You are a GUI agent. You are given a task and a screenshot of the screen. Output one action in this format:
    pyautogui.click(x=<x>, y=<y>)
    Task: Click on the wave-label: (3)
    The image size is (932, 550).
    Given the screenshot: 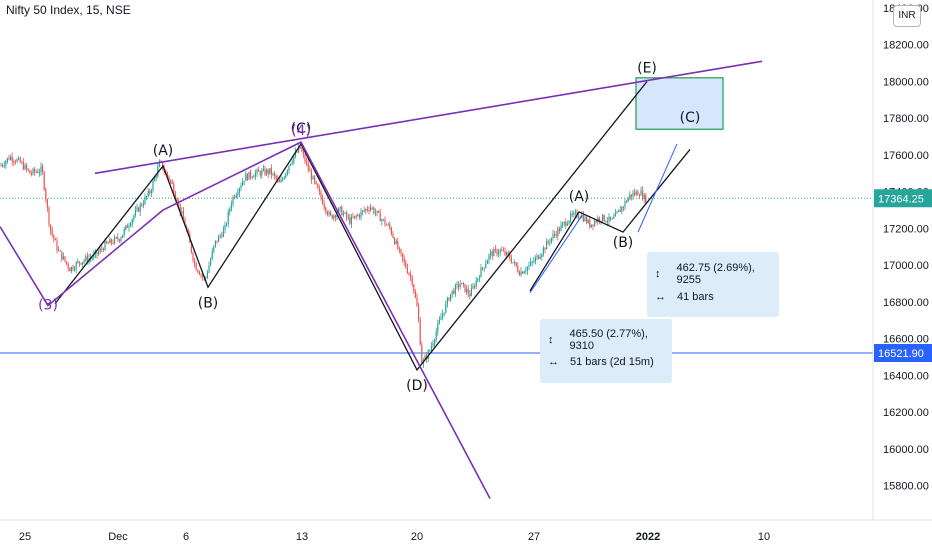 What is the action you would take?
    pyautogui.click(x=48, y=305)
    